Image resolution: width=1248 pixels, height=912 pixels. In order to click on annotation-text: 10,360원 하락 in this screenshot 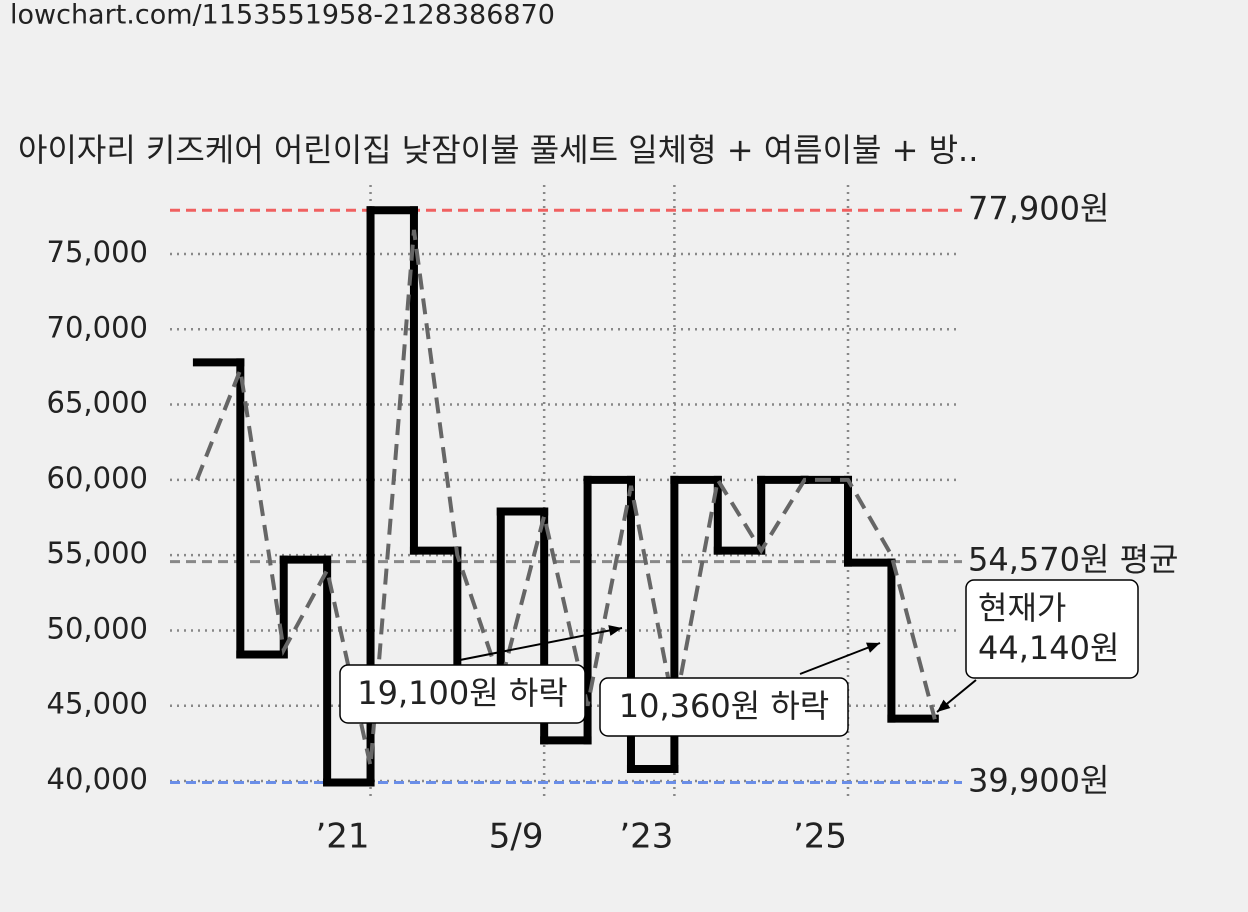, I will do `click(724, 706)`.